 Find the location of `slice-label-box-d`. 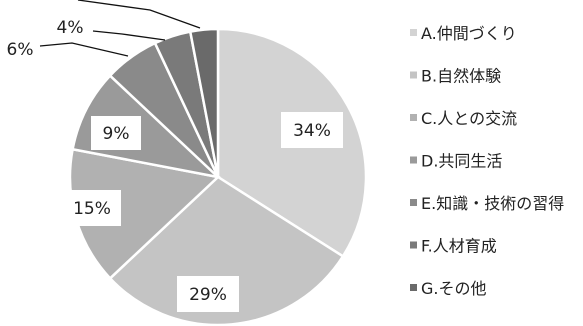

slice-label-box-d is located at coordinates (116, 133).